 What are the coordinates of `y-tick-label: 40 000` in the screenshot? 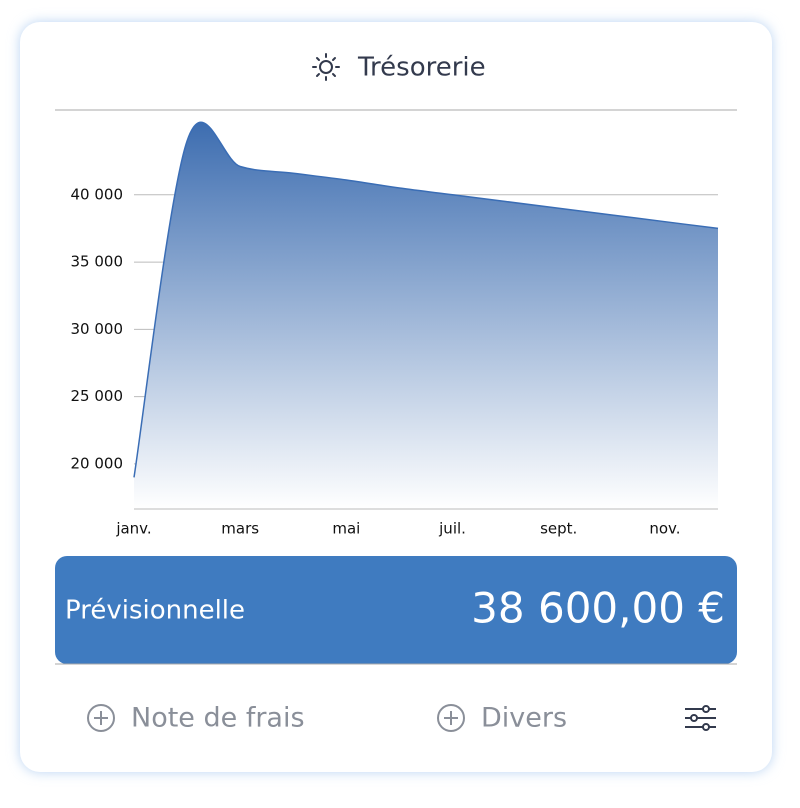 It's located at (97, 194).